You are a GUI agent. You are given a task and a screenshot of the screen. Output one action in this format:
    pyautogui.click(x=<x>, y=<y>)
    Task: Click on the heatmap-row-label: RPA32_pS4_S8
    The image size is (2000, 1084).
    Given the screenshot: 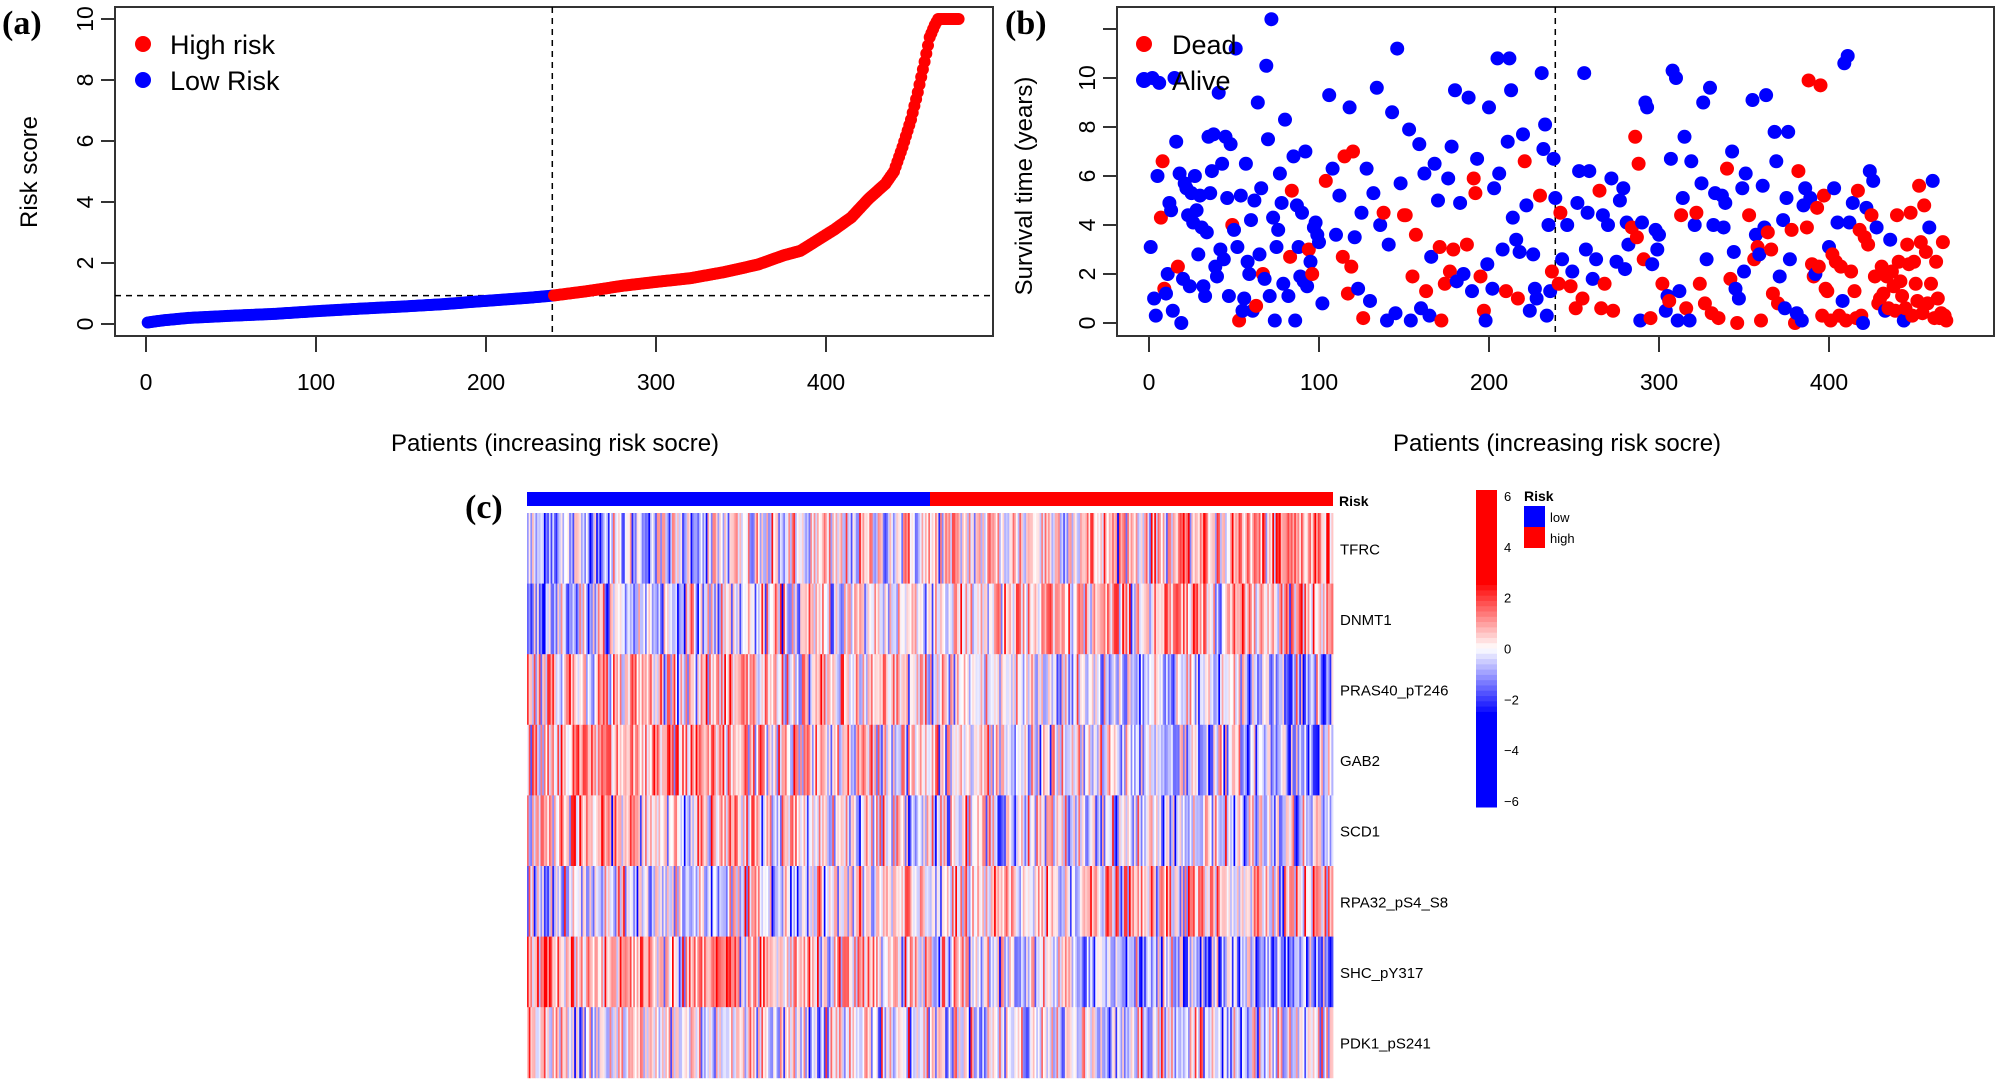 What is the action you would take?
    pyautogui.click(x=1394, y=902)
    